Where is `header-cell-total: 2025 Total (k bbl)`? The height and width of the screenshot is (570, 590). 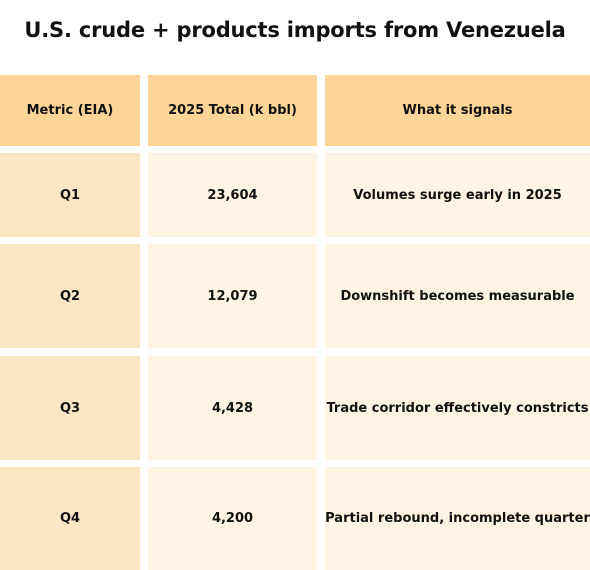
header-cell-total: 2025 Total (k bbl) is located at coordinates (232, 110).